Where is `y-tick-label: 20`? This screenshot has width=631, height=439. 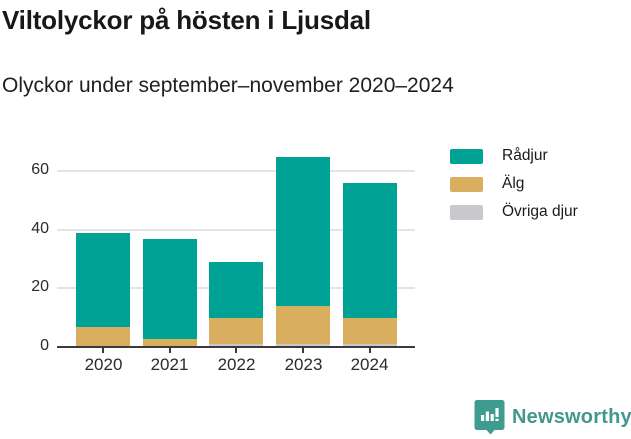 y-tick-label: 20 is located at coordinates (40, 286).